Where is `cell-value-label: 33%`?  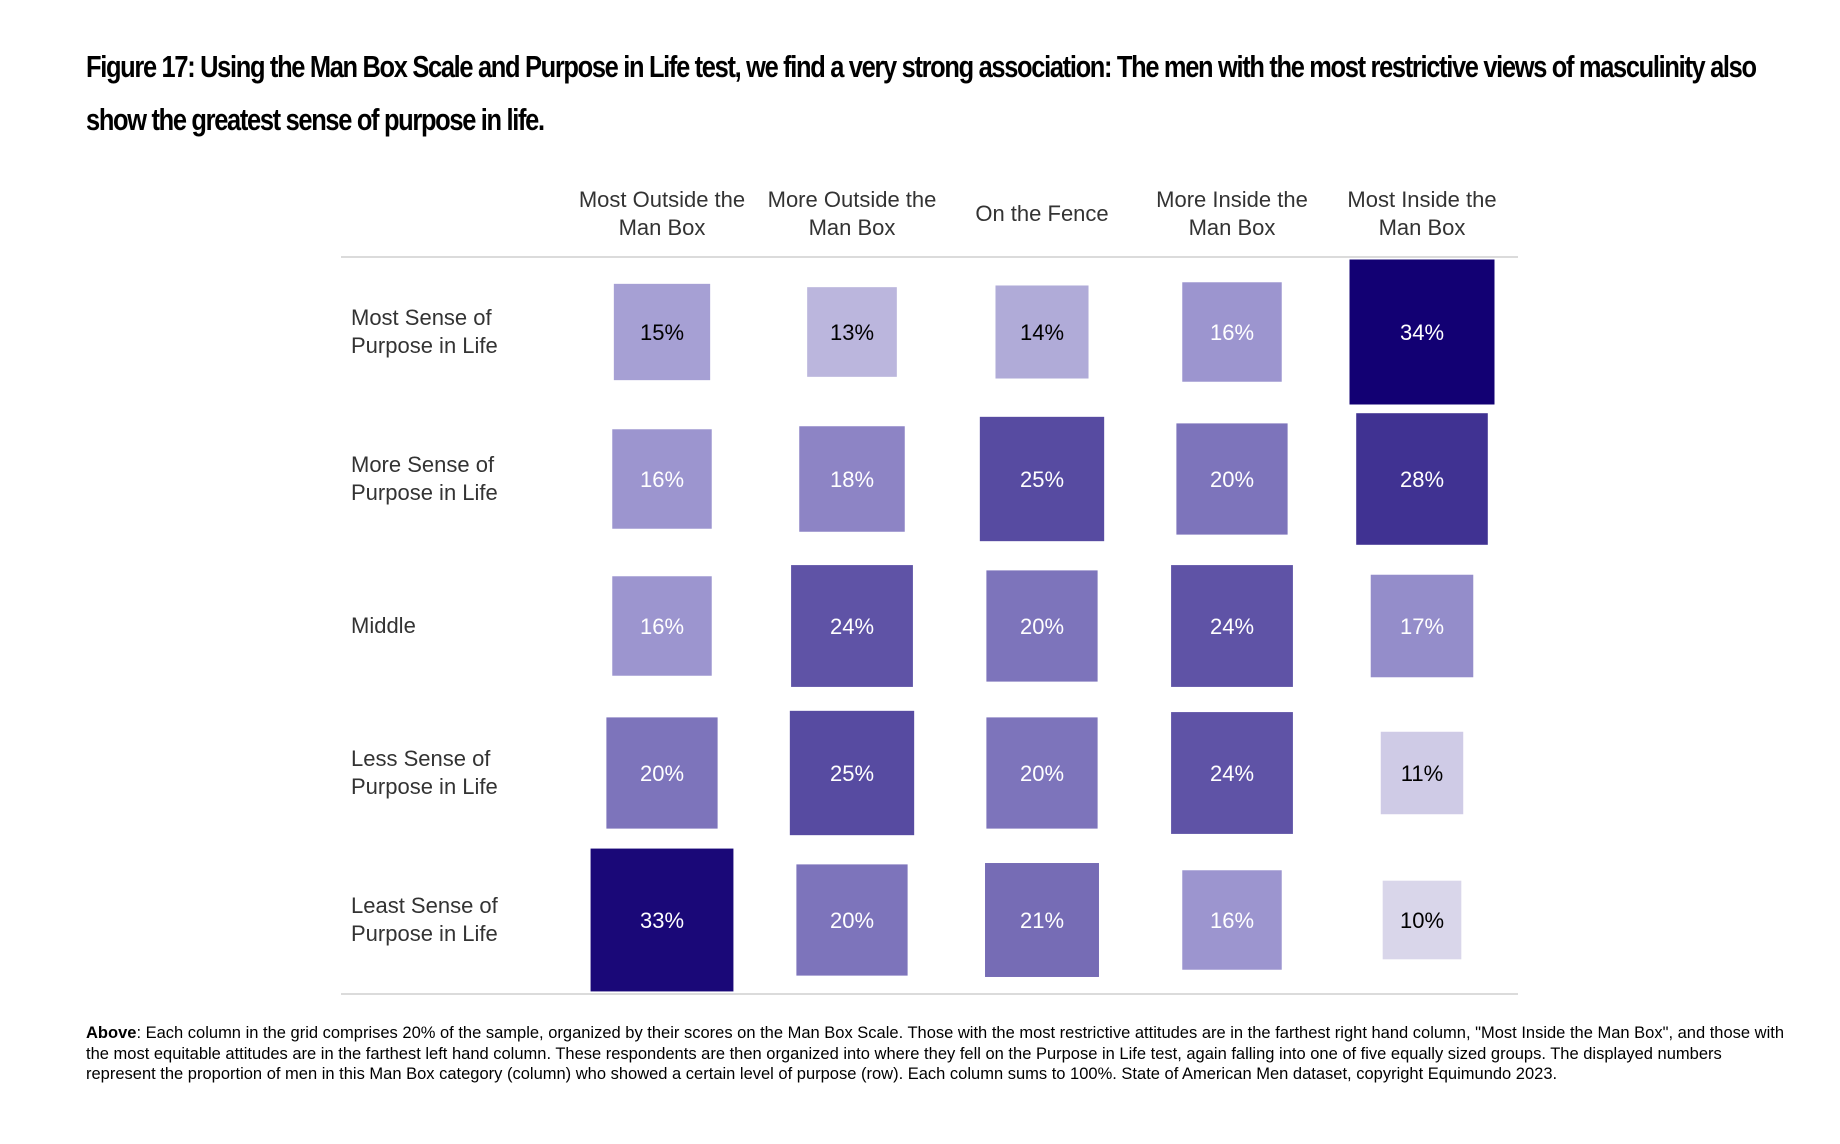 cell-value-label: 33% is located at coordinates (662, 920).